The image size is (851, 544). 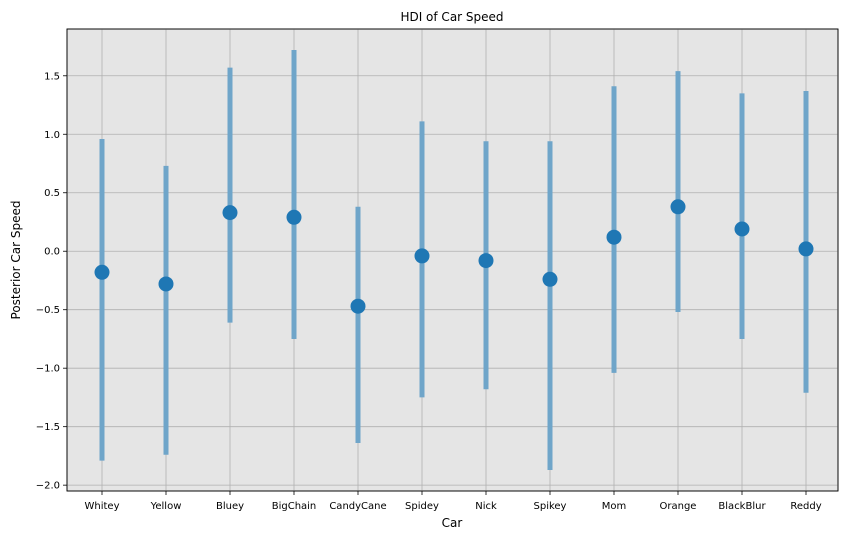 I want to click on y-tick-label: −1.0, so click(x=48, y=369).